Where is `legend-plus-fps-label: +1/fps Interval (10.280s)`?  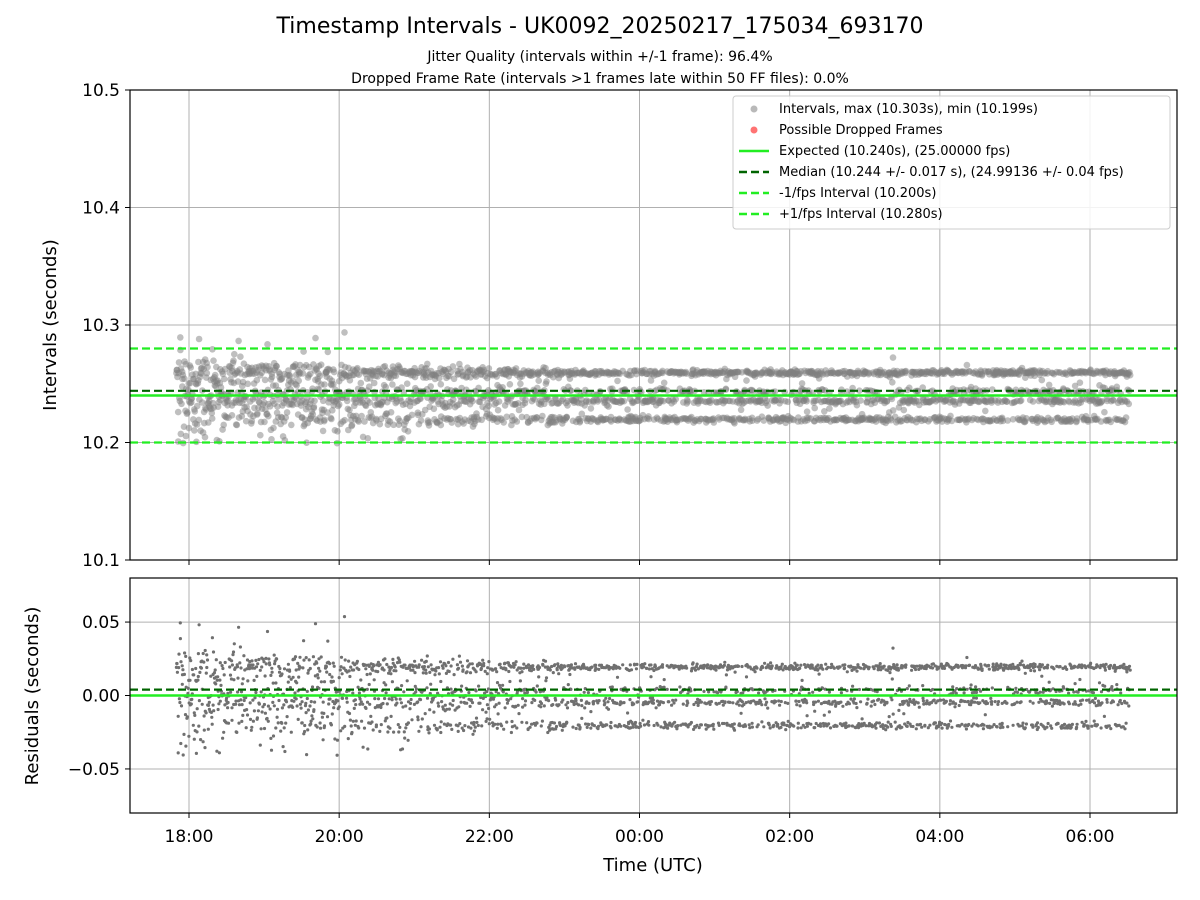
legend-plus-fps-label: +1/fps Interval (10.280s) is located at coordinates (861, 214).